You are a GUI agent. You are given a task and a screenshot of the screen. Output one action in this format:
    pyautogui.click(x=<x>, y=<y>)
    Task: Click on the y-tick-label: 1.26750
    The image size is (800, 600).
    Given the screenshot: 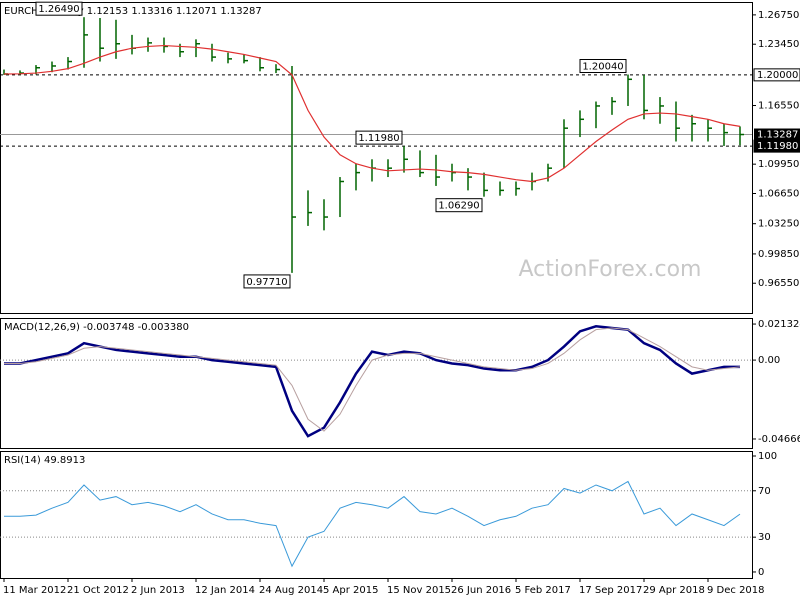 What is the action you would take?
    pyautogui.click(x=778, y=15)
    